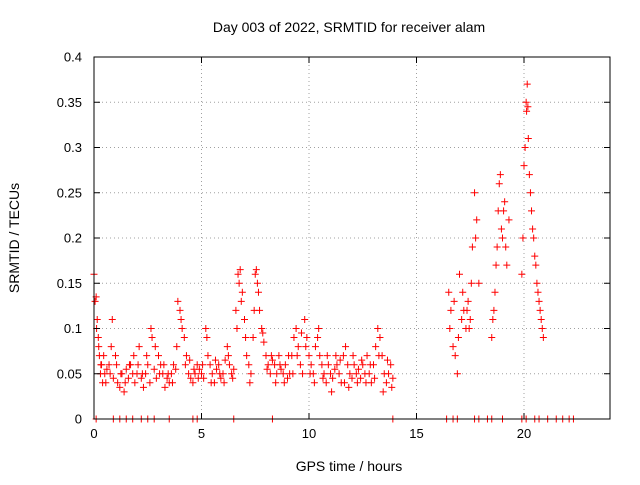 The height and width of the screenshot is (485, 640). I want to click on x-tick-label: 5, so click(201, 433).